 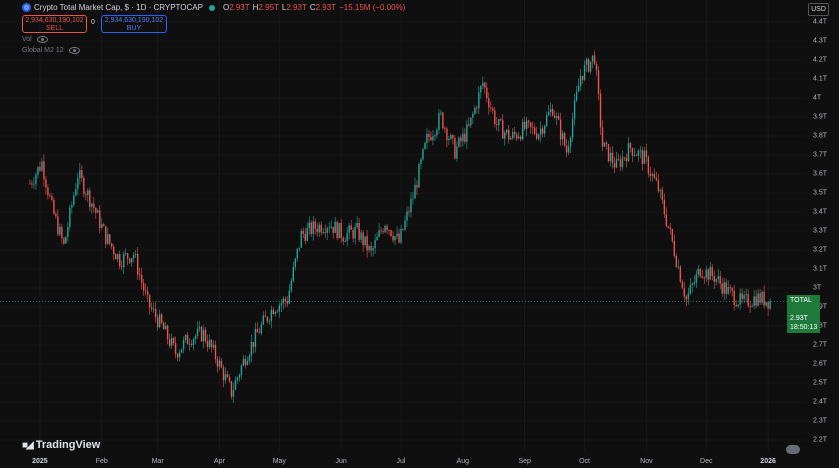 I want to click on ohlc-item: C2.93T, so click(x=323, y=7).